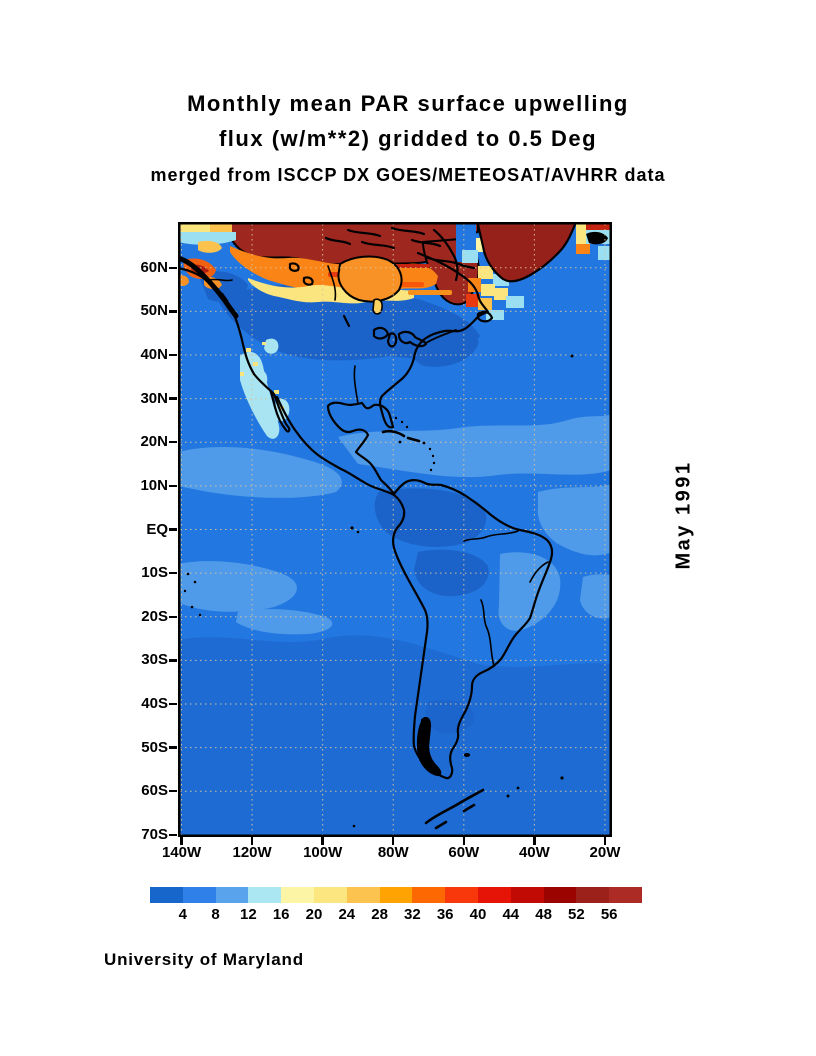 The image size is (816, 1056). What do you see at coordinates (281, 914) in the screenshot?
I see `colorbar-value: 16` at bounding box center [281, 914].